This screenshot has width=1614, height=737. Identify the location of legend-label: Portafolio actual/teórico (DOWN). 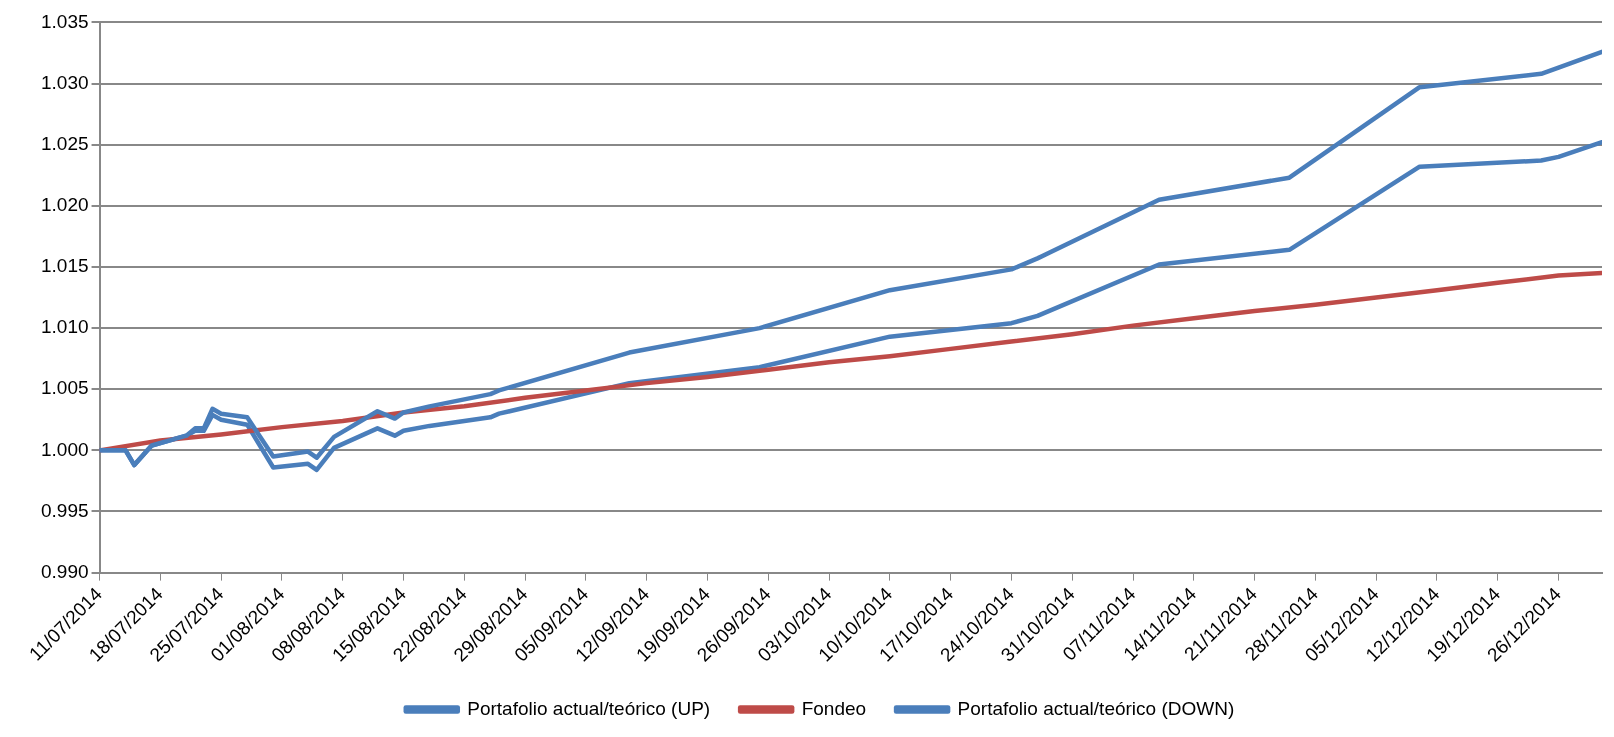
(1096, 708).